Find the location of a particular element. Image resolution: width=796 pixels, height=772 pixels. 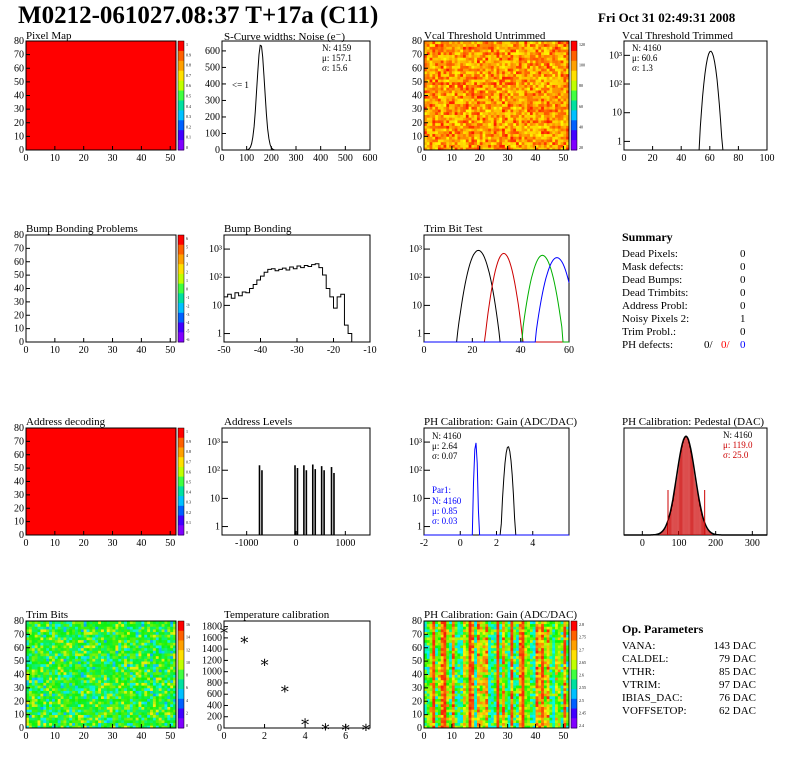

title-ph-gain-map: PH Calibration: Gain (ADC/DAC) is located at coordinates (501, 615).